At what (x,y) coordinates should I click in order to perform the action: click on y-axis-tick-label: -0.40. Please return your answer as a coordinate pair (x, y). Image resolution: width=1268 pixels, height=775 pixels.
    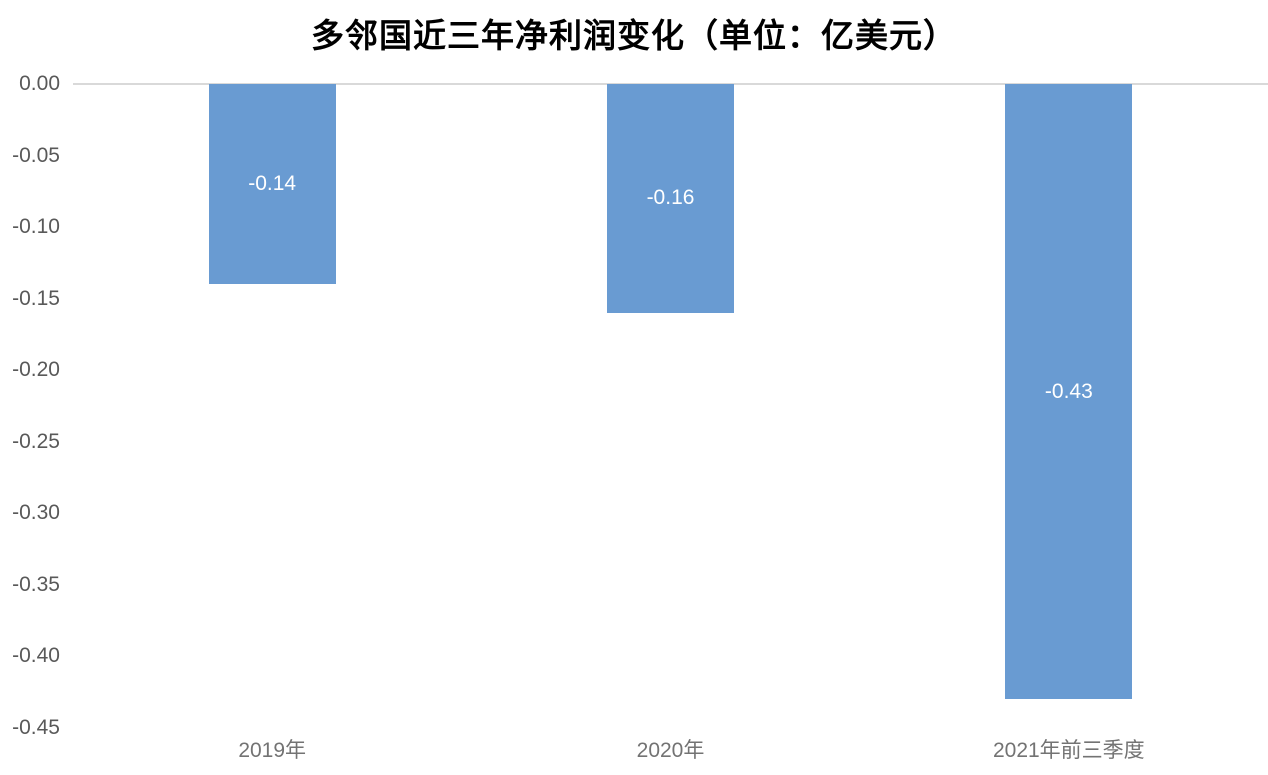
    Looking at the image, I should click on (36, 656).